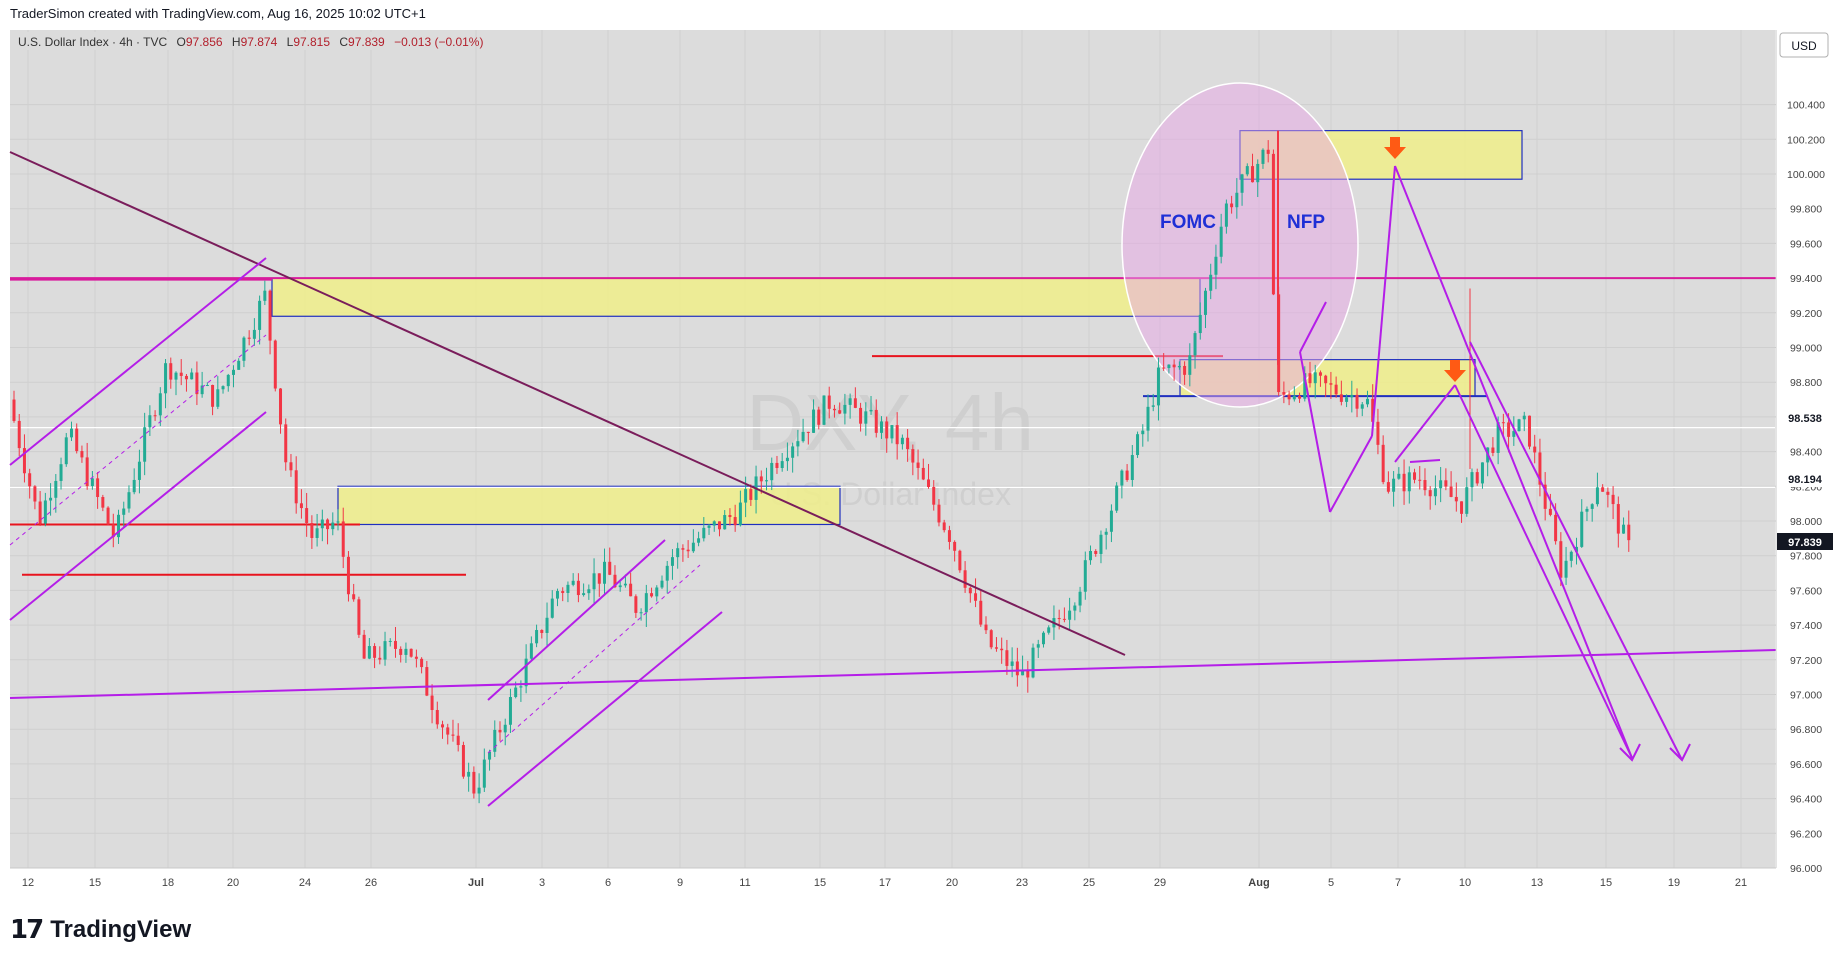 This screenshot has height=957, width=1835. Describe the element at coordinates (893, 881) in the screenshot. I see `time-axis` at that location.